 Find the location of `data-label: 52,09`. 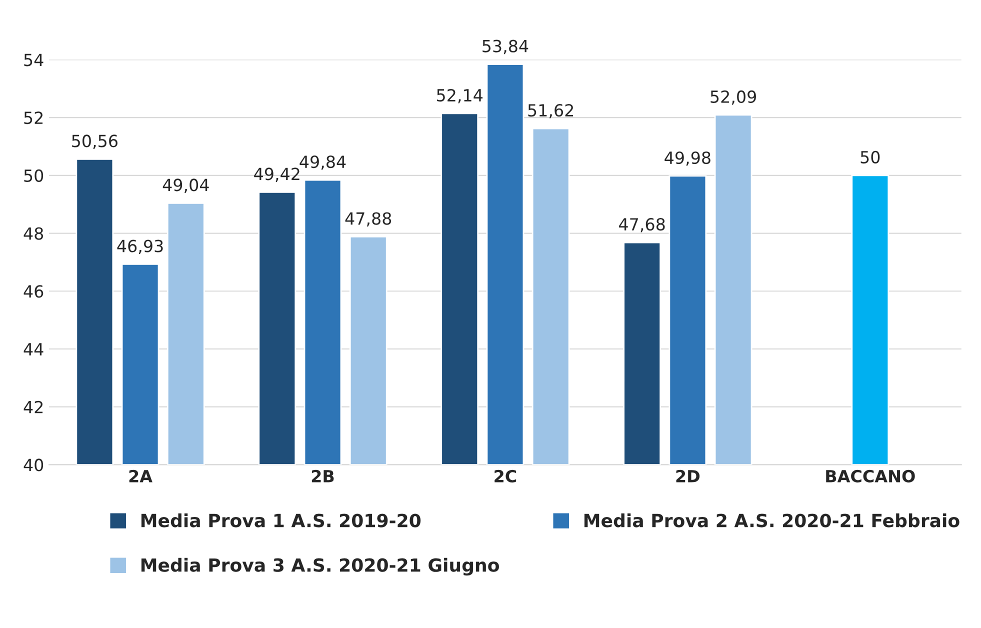

data-label: 52,09 is located at coordinates (733, 97).